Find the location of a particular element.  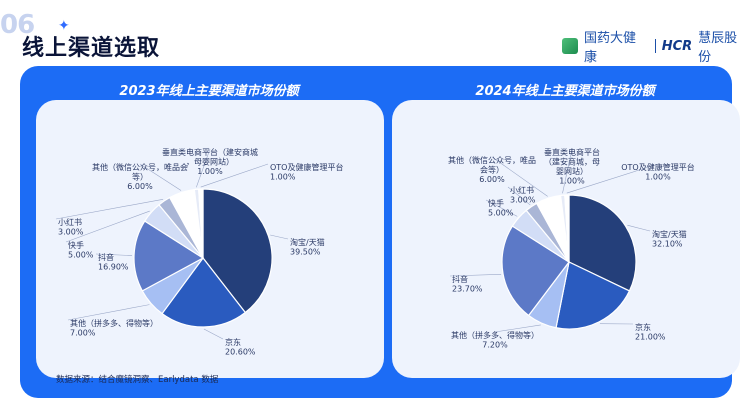

pie1-label-8: OTO及健康管理平台 1.00% is located at coordinates (657, 172).